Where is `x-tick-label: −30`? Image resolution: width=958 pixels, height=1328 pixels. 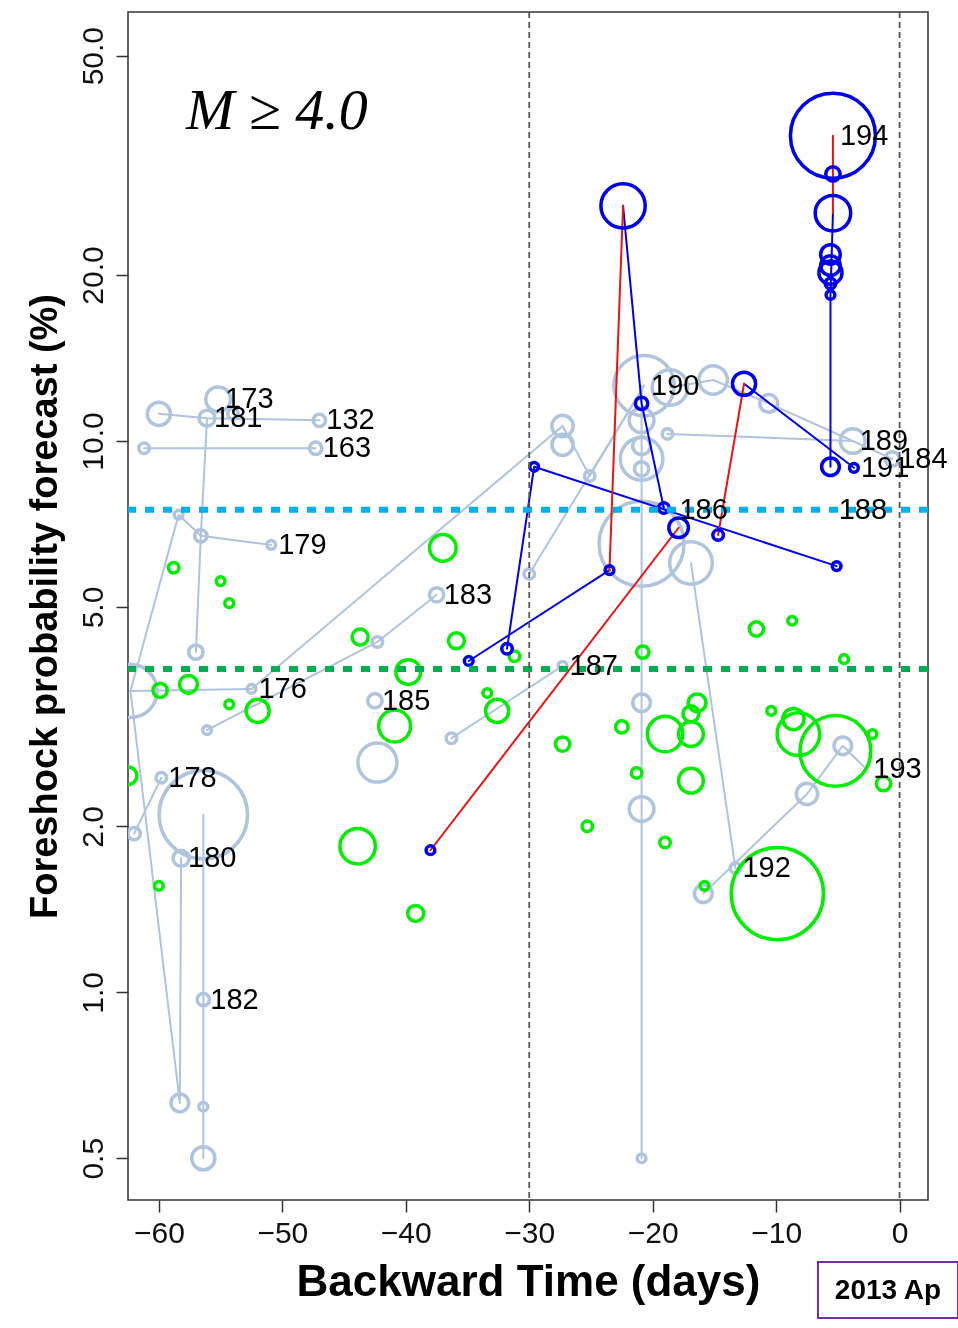
x-tick-label: −30 is located at coordinates (530, 1232).